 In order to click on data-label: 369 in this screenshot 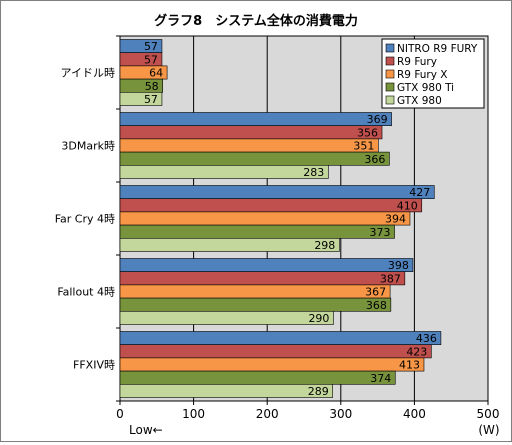, I will do `click(377, 119)`.